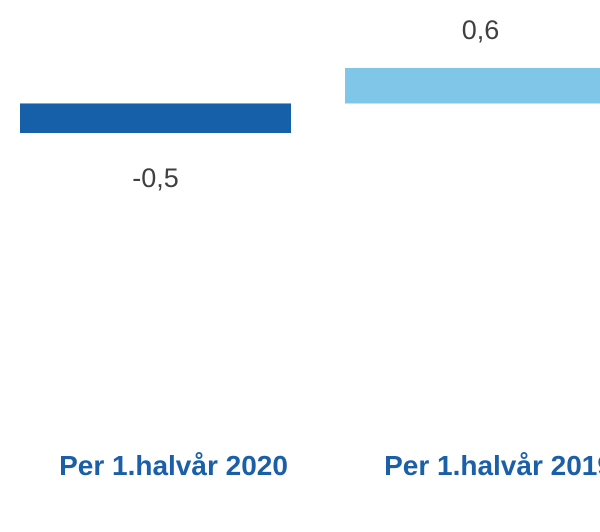  What do you see at coordinates (492, 465) in the screenshot?
I see `x-tick-label: Per 1.halvår 2019` at bounding box center [492, 465].